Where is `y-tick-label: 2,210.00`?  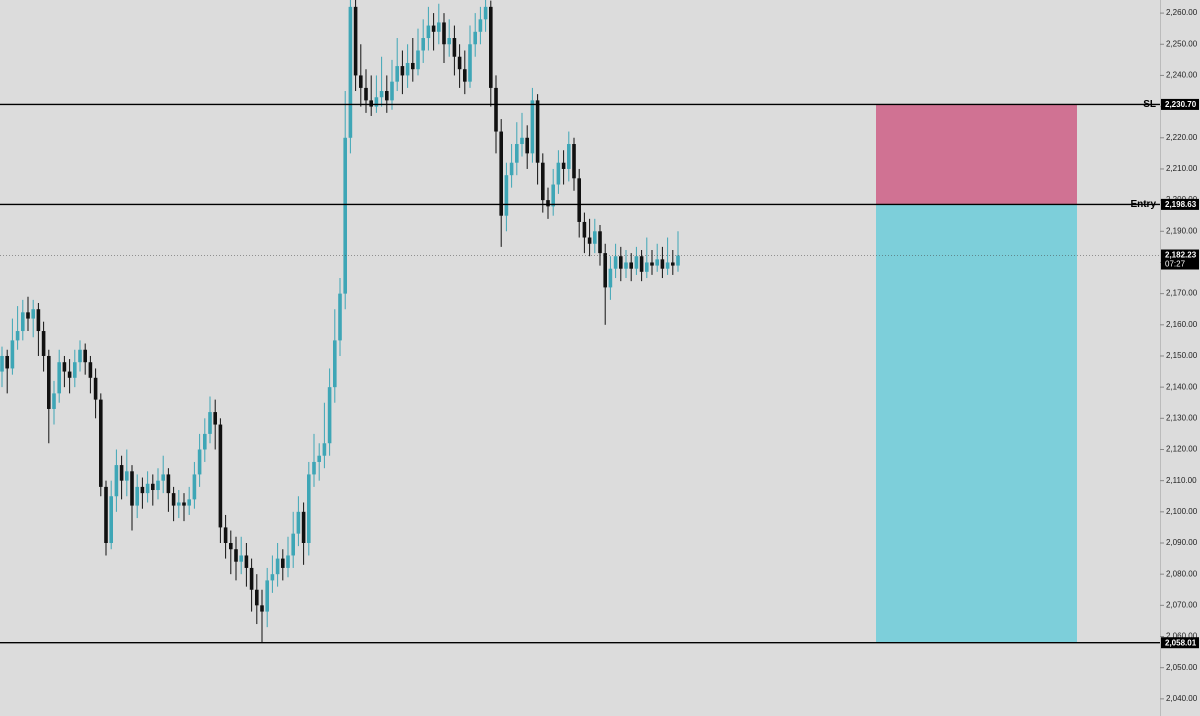 y-tick-label: 2,210.00 is located at coordinates (1182, 168).